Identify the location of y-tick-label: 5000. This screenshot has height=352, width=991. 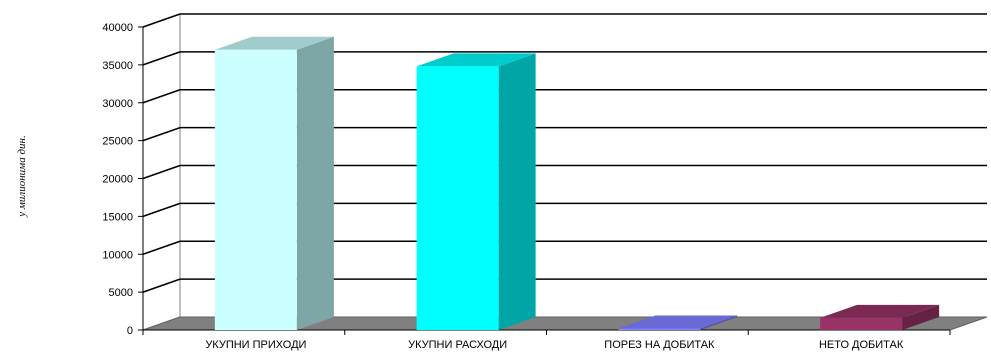
(121, 293).